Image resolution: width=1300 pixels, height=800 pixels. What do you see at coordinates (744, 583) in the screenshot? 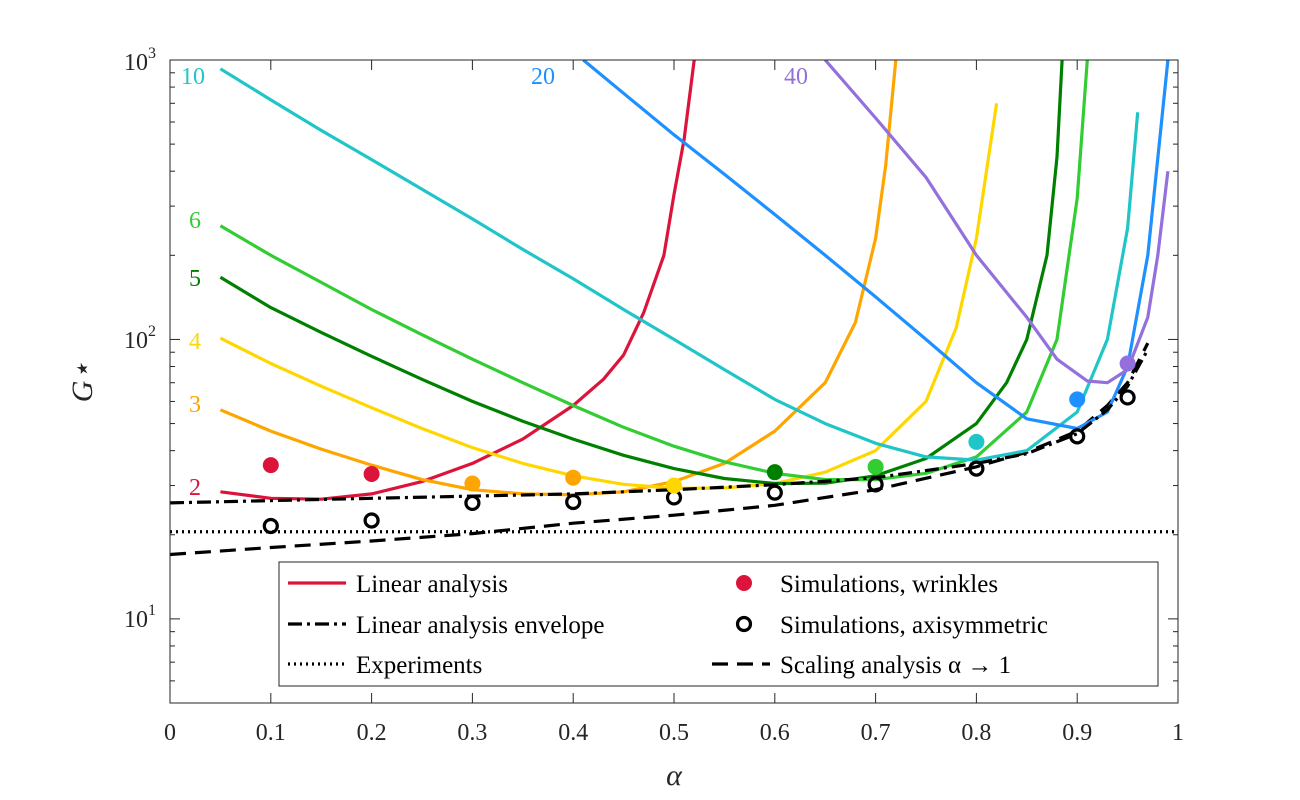
I see `legend-swatch-wrinkles` at bounding box center [744, 583].